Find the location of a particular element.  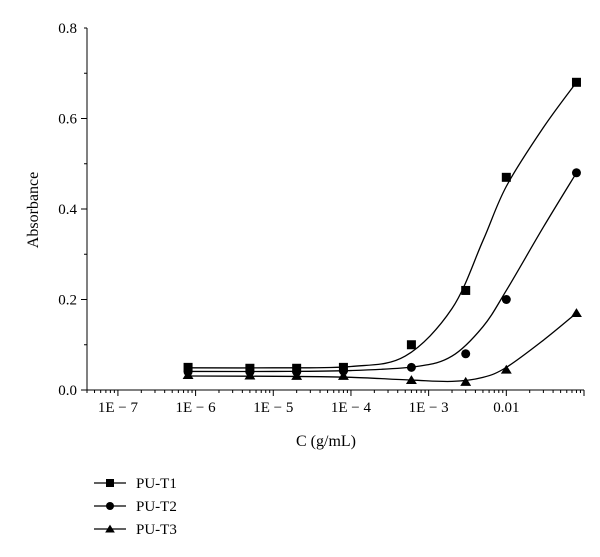

legend-label-pu-t3: PU-T3 is located at coordinates (156, 530).